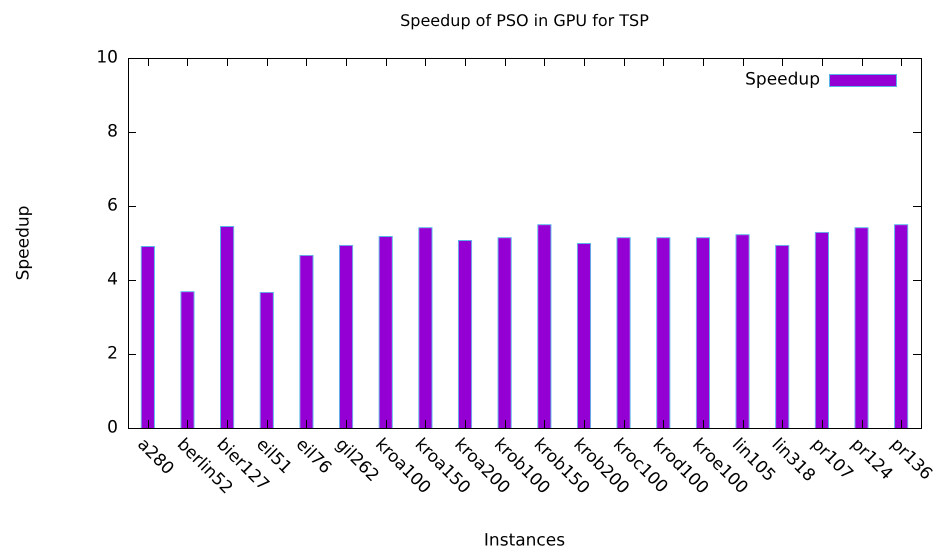 This screenshot has height=554, width=937. What do you see at coordinates (112, 205) in the screenshot?
I see `y-tick-label: 6` at bounding box center [112, 205].